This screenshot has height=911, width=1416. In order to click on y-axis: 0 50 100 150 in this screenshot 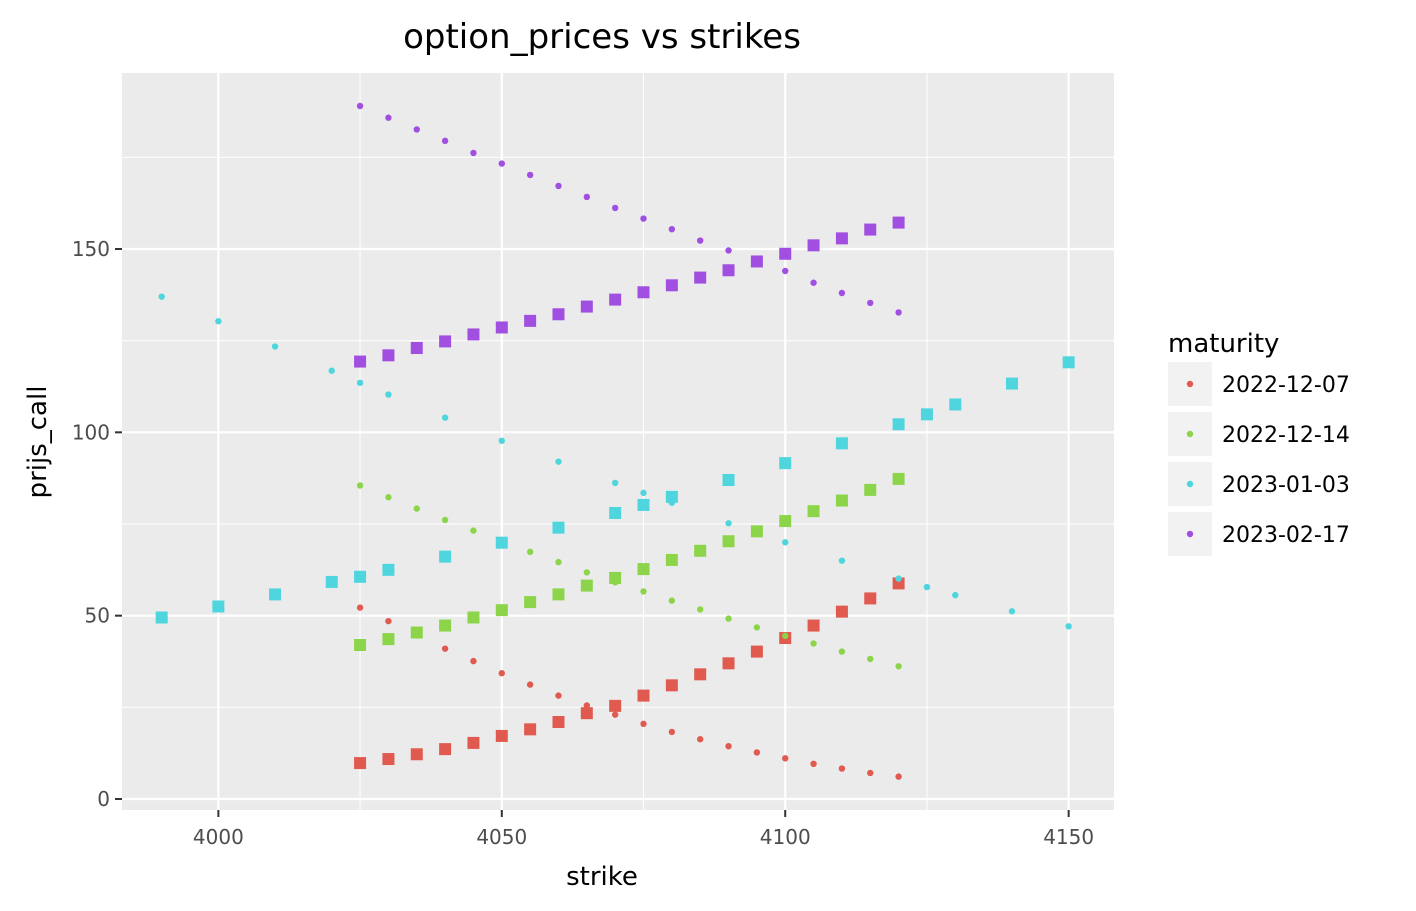, I will do `click(97, 524)`.